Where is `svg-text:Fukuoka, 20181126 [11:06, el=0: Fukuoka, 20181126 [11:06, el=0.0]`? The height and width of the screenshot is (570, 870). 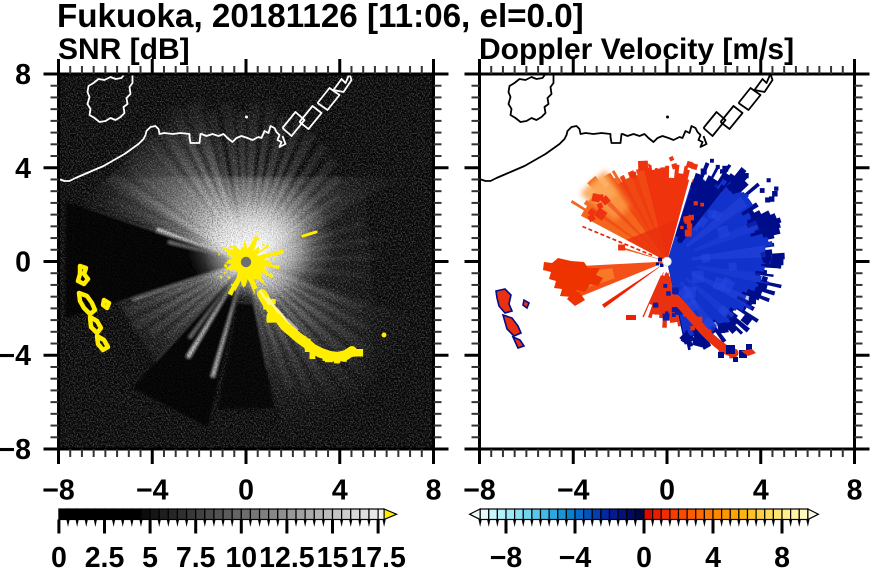
svg-text:Fukuoka, 20181126 [11:06, el=0: Fukuoka, 20181126 [11:06, el=0.0] is located at coordinates (320, 17).